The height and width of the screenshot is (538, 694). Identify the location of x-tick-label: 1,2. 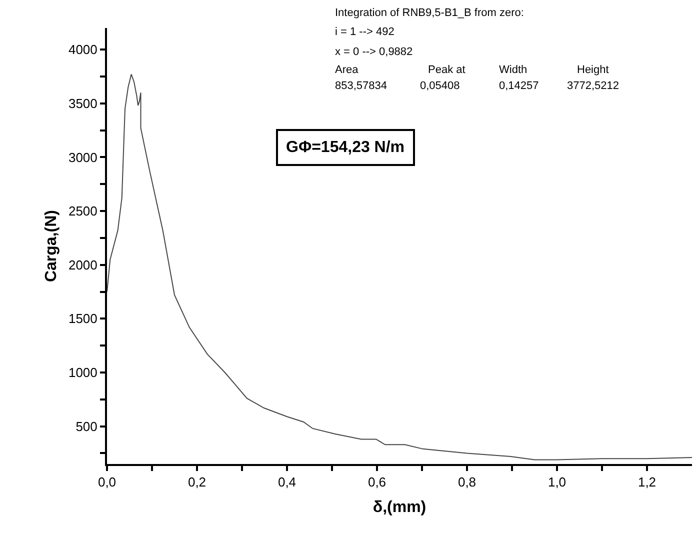
(647, 482).